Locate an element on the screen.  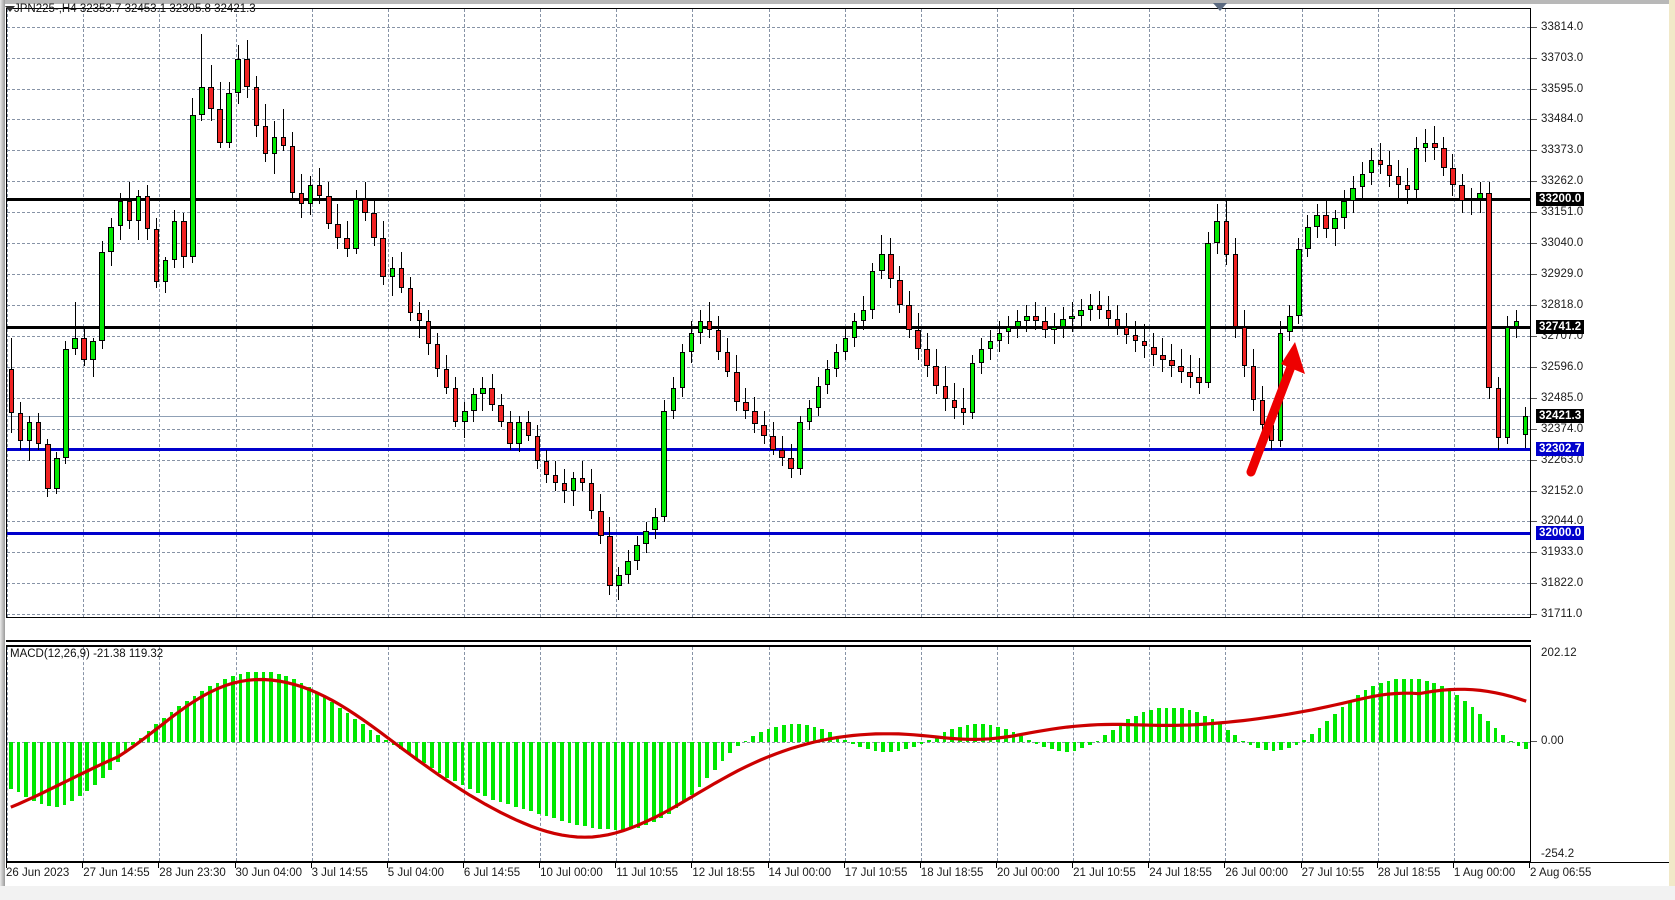
arrow-annotation is located at coordinates (1272, 406).